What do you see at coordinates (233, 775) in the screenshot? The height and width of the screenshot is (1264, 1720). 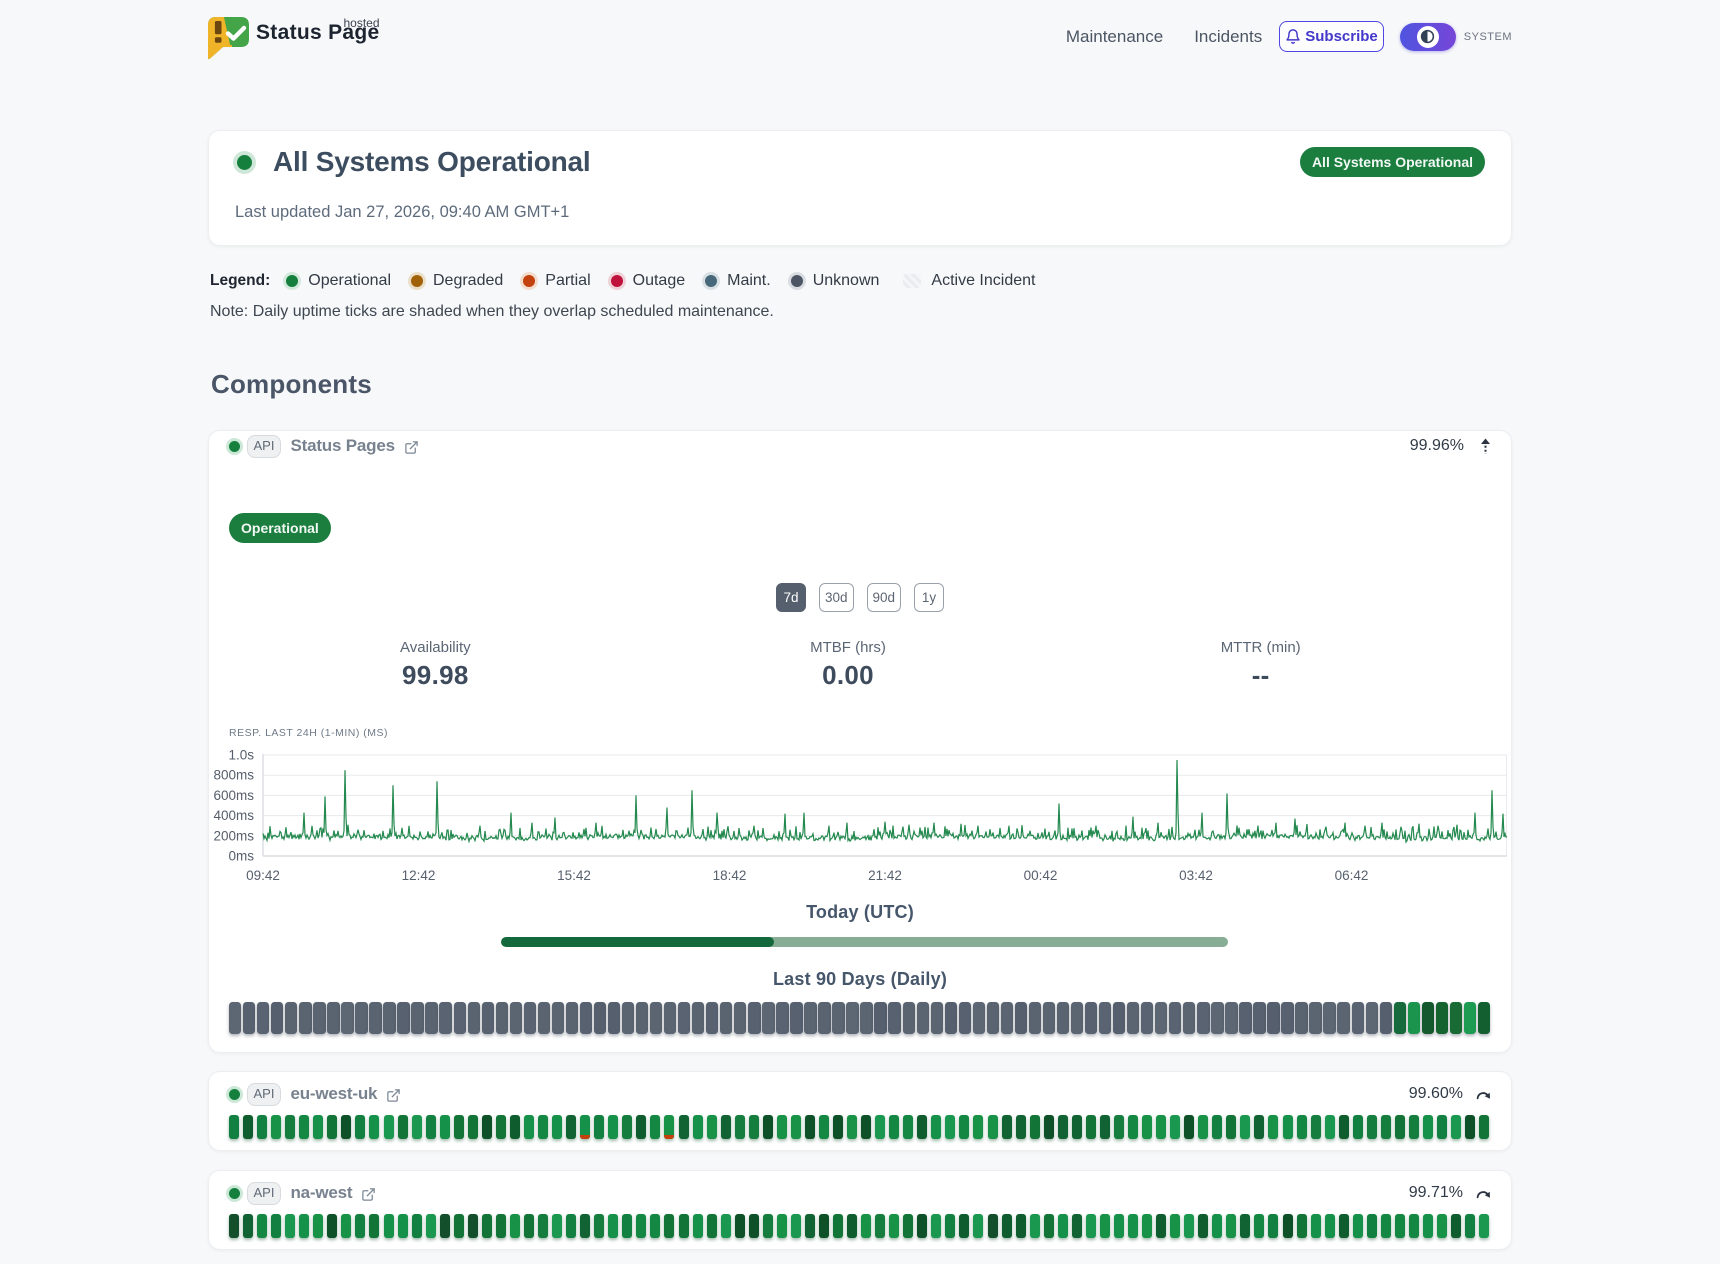 I see `svg-text: 800ms` at bounding box center [233, 775].